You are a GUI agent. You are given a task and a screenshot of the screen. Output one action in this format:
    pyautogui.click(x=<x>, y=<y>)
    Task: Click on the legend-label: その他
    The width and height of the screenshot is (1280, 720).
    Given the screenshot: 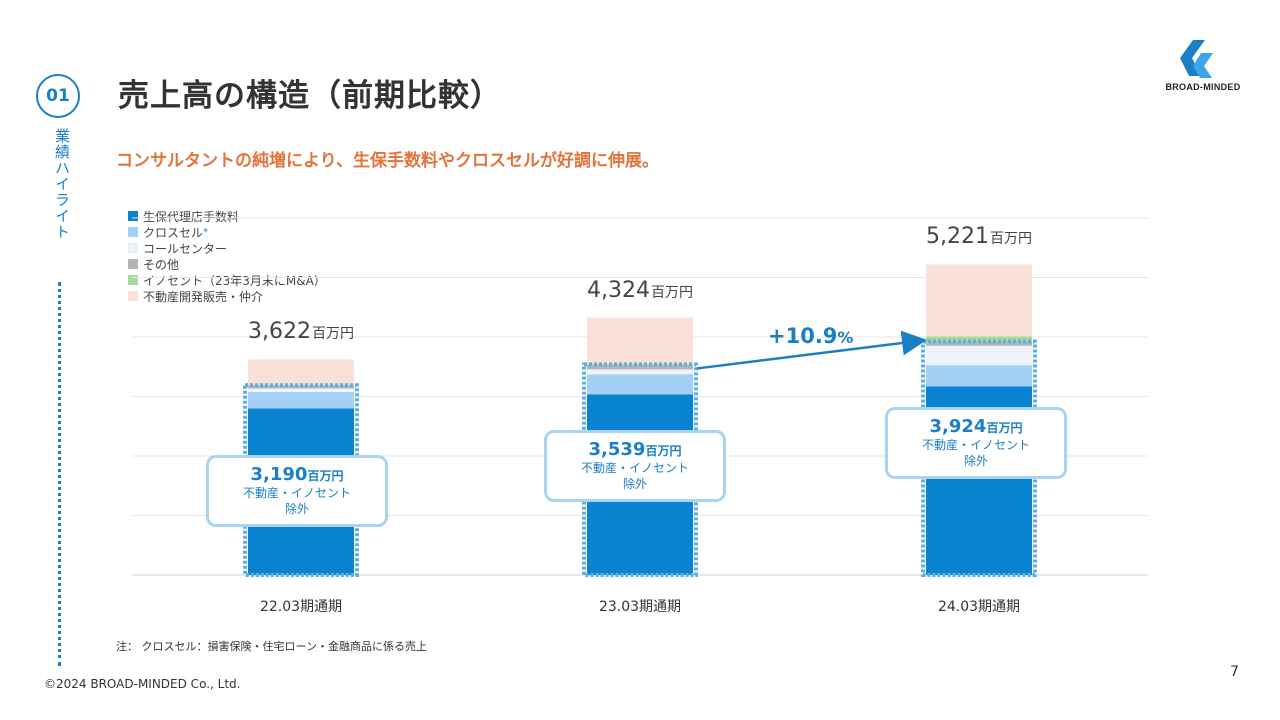 What is the action you would take?
    pyautogui.click(x=161, y=264)
    